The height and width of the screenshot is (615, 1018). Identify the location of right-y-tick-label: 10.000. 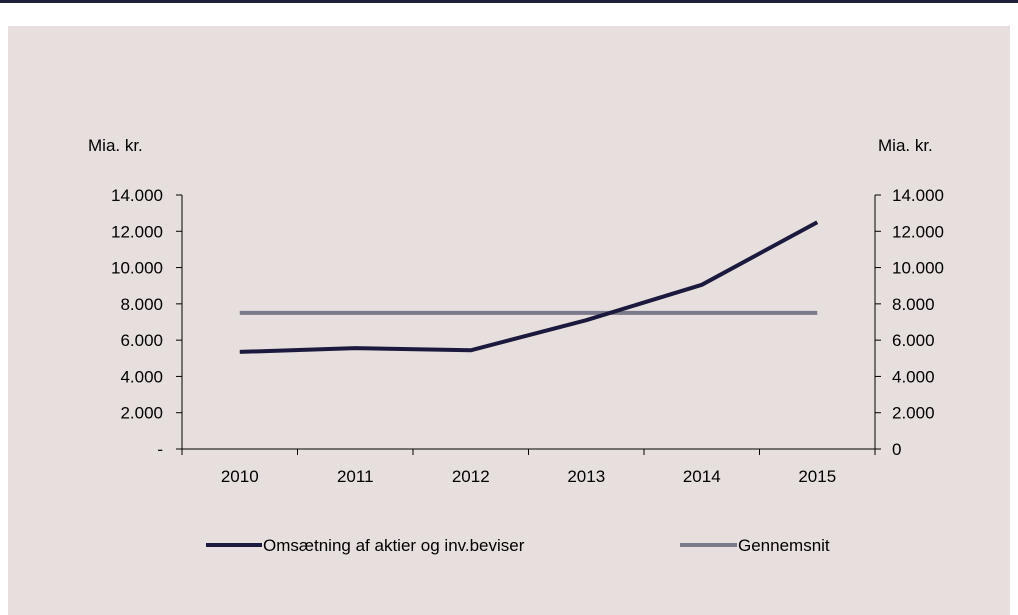
(918, 268).